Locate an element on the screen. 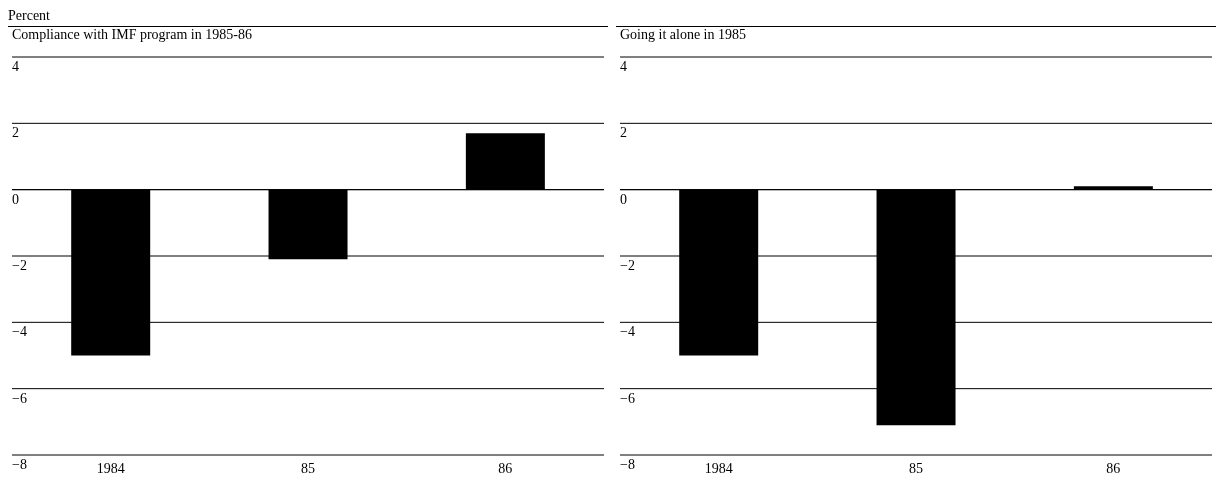 This screenshot has width=1225, height=497. y-axis-title: Percent is located at coordinates (29, 16).